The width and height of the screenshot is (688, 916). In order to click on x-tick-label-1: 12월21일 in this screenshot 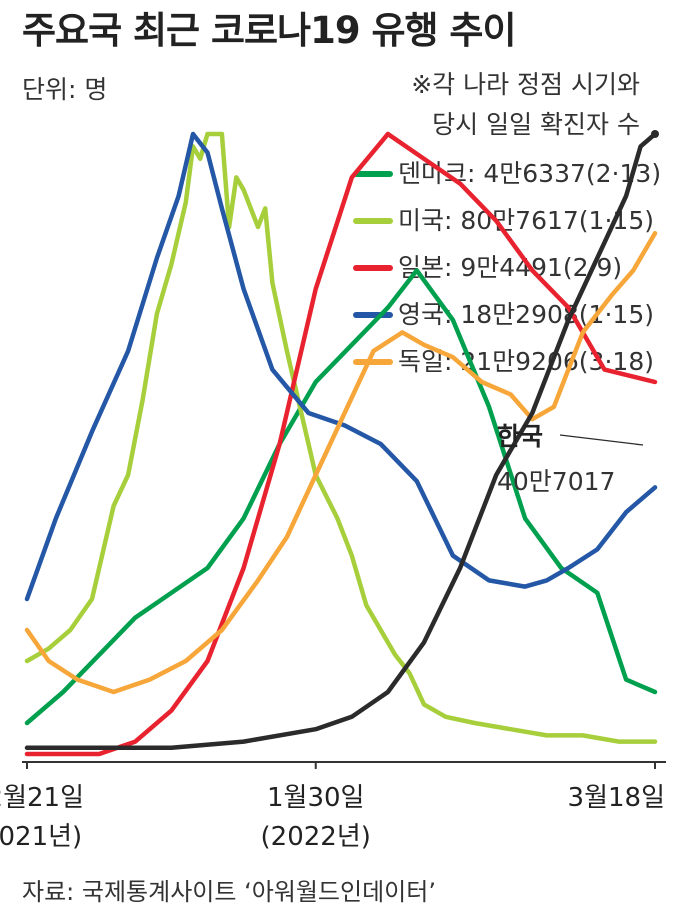, I will do `click(42, 798)`.